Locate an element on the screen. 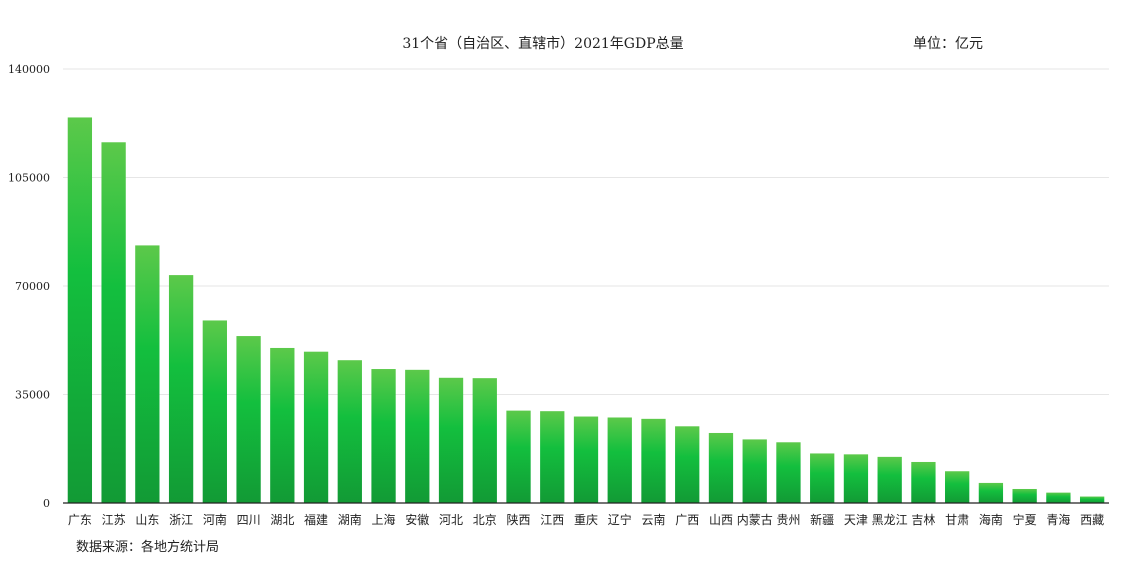  x-tick-label: 浙江 is located at coordinates (181, 520).